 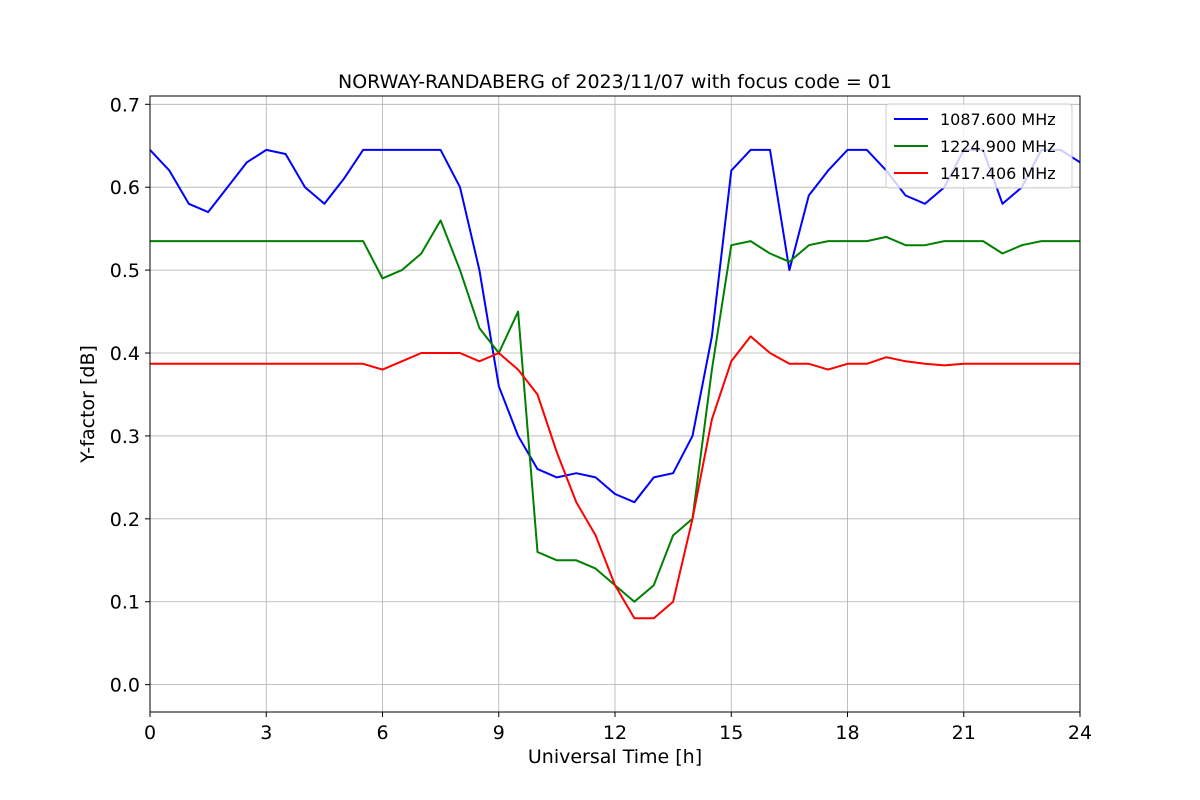 I want to click on x-tick-label: 12, so click(x=615, y=733).